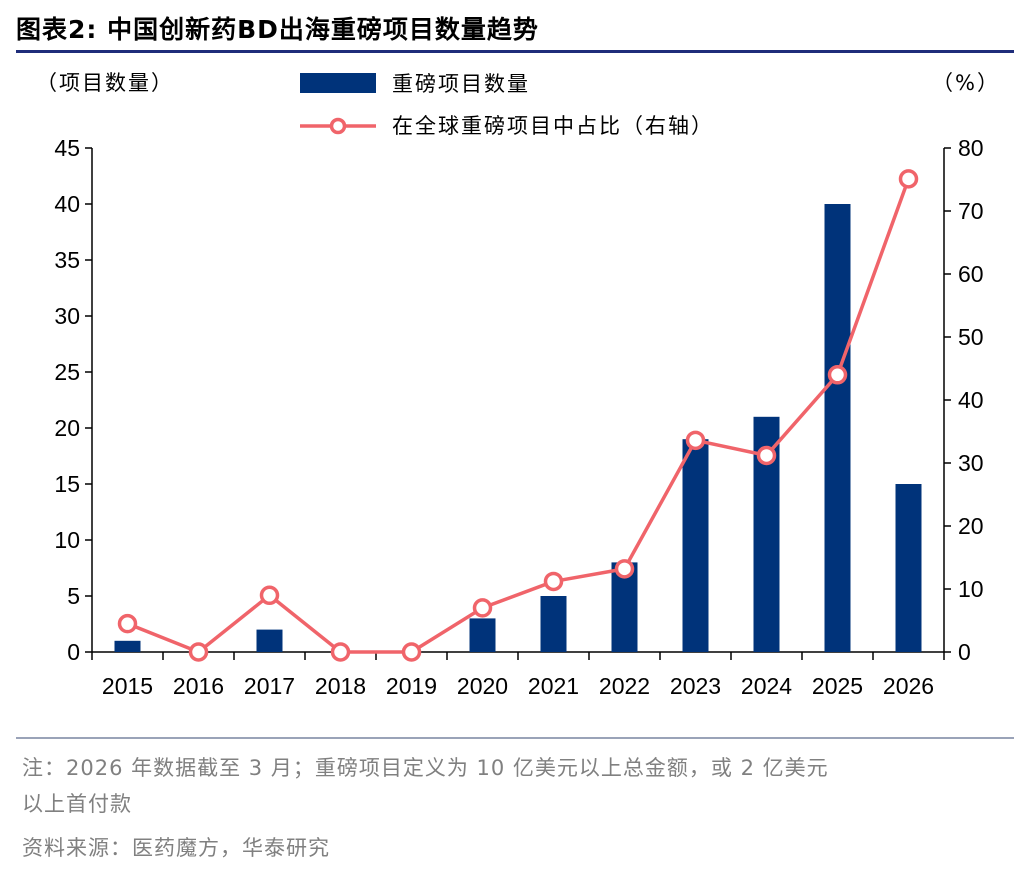 The height and width of the screenshot is (872, 1036). What do you see at coordinates (338, 126) in the screenshot?
I see `legend-line-marker` at bounding box center [338, 126].